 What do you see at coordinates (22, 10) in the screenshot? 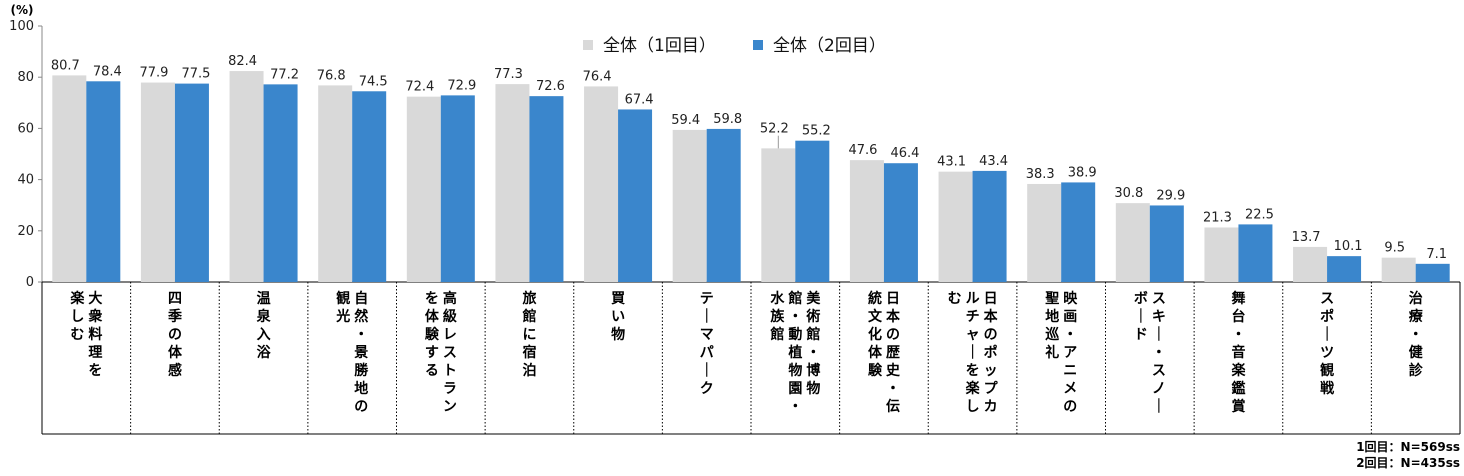
I see `unit-label: (%)` at bounding box center [22, 10].